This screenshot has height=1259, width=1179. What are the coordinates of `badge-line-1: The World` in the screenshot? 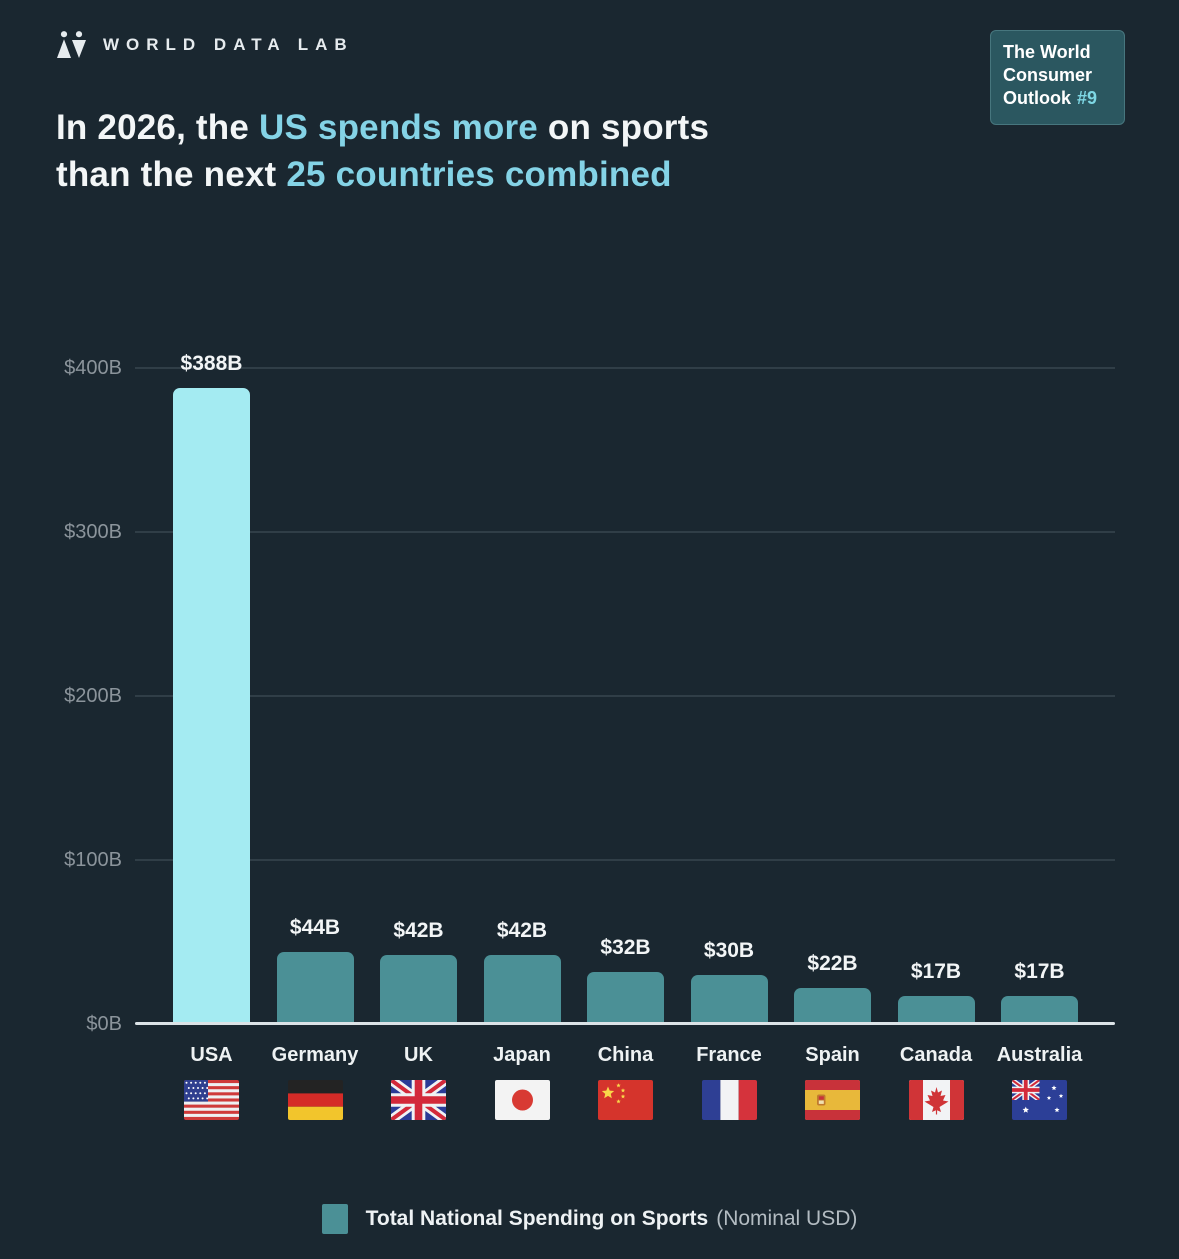 It's located at (1047, 52).